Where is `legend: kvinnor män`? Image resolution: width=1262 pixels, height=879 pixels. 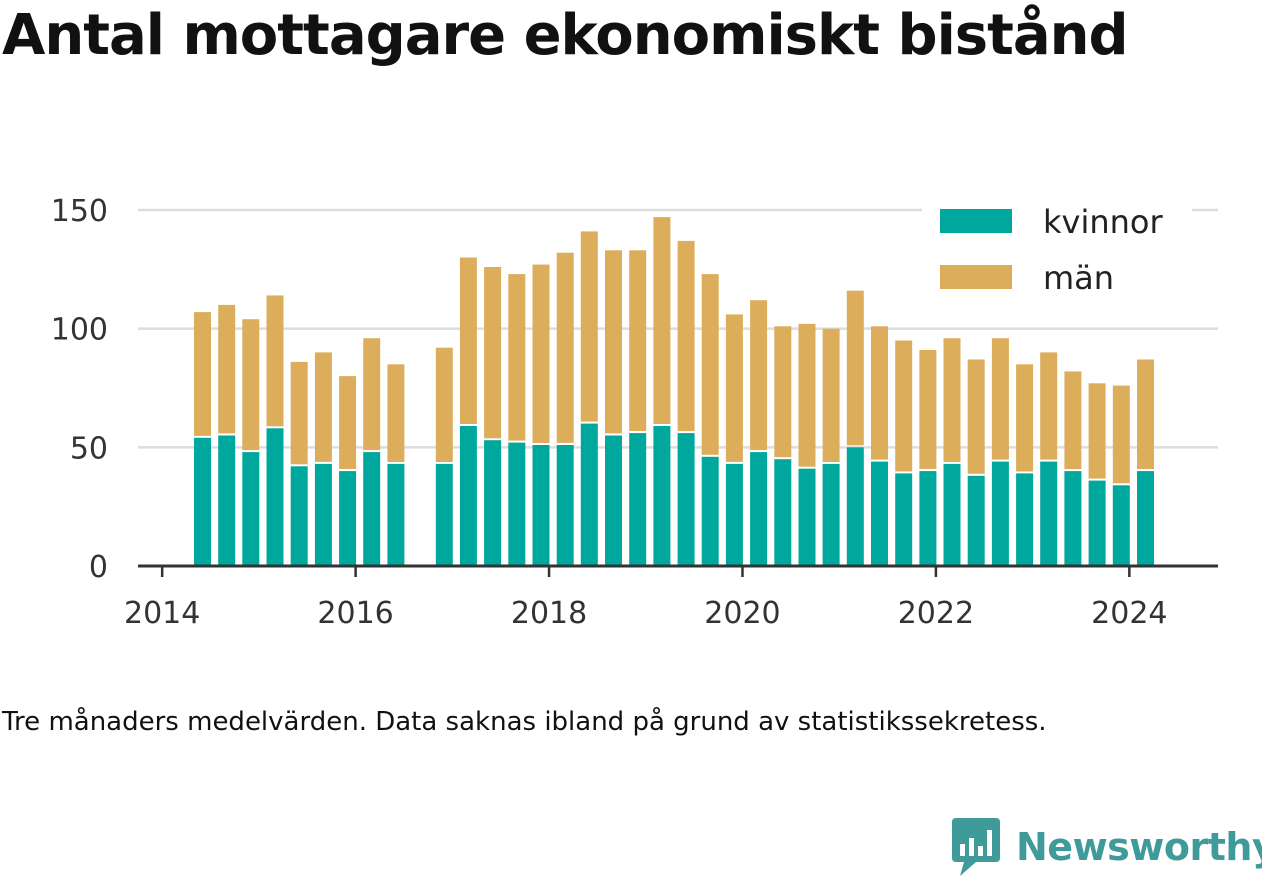 legend: kvinnor män is located at coordinates (1057, 249).